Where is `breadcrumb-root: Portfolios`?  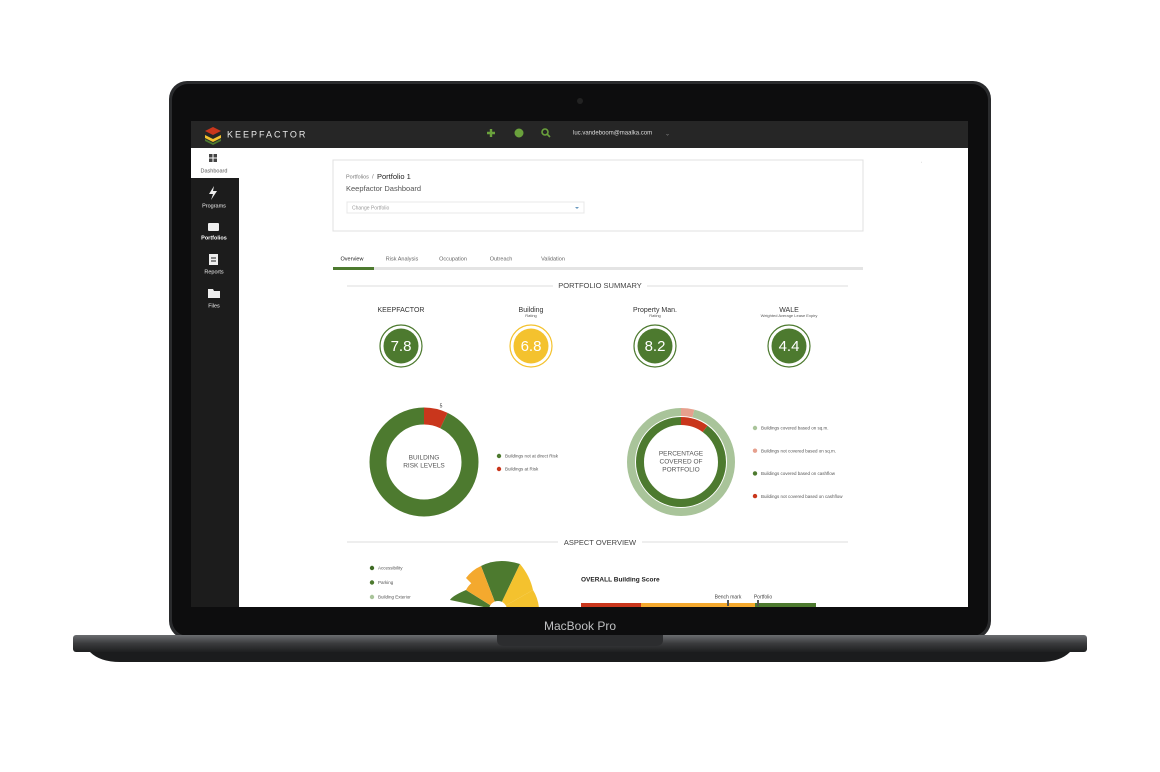 breadcrumb-root: Portfolios is located at coordinates (357, 177).